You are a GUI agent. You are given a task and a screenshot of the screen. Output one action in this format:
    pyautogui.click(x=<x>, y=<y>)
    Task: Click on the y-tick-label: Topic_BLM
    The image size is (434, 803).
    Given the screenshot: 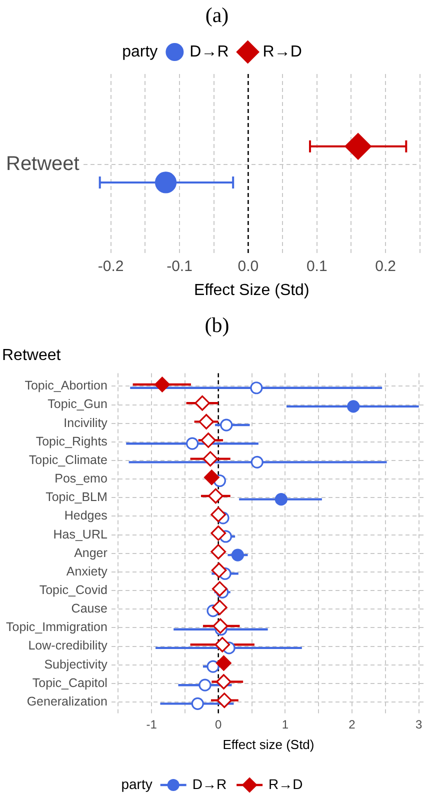 What is the action you would take?
    pyautogui.click(x=77, y=497)
    